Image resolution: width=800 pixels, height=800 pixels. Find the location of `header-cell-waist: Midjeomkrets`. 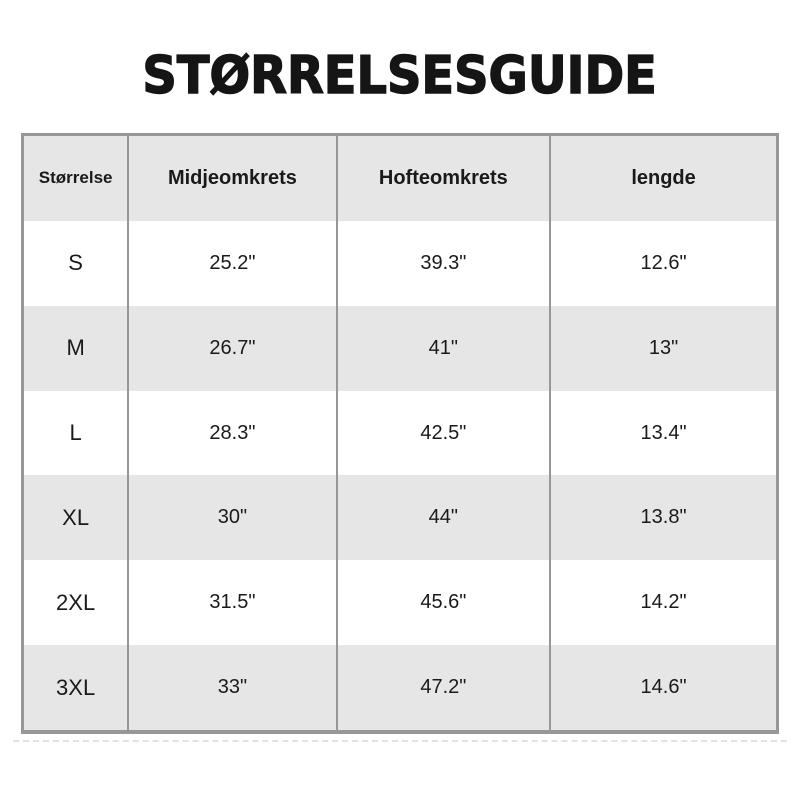

header-cell-waist: Midjeomkrets is located at coordinates (233, 178).